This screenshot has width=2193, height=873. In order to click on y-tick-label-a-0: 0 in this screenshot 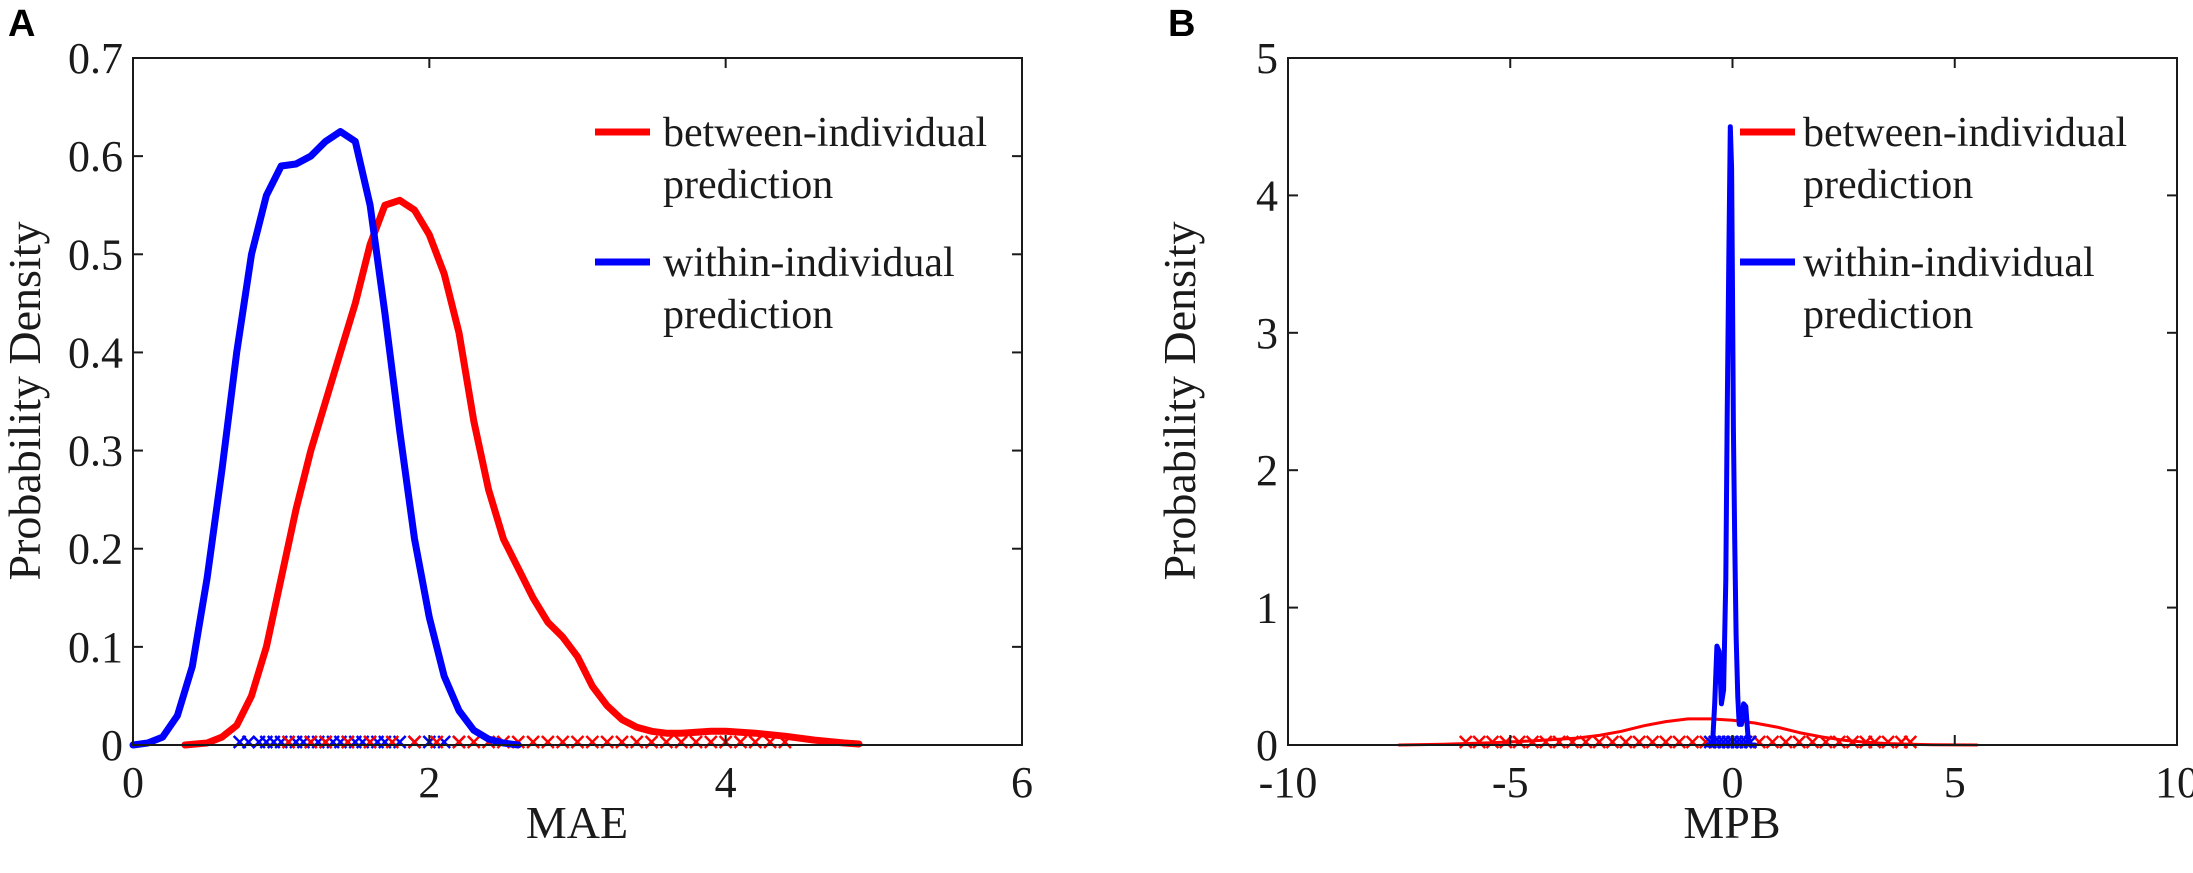, I will do `click(112, 745)`.